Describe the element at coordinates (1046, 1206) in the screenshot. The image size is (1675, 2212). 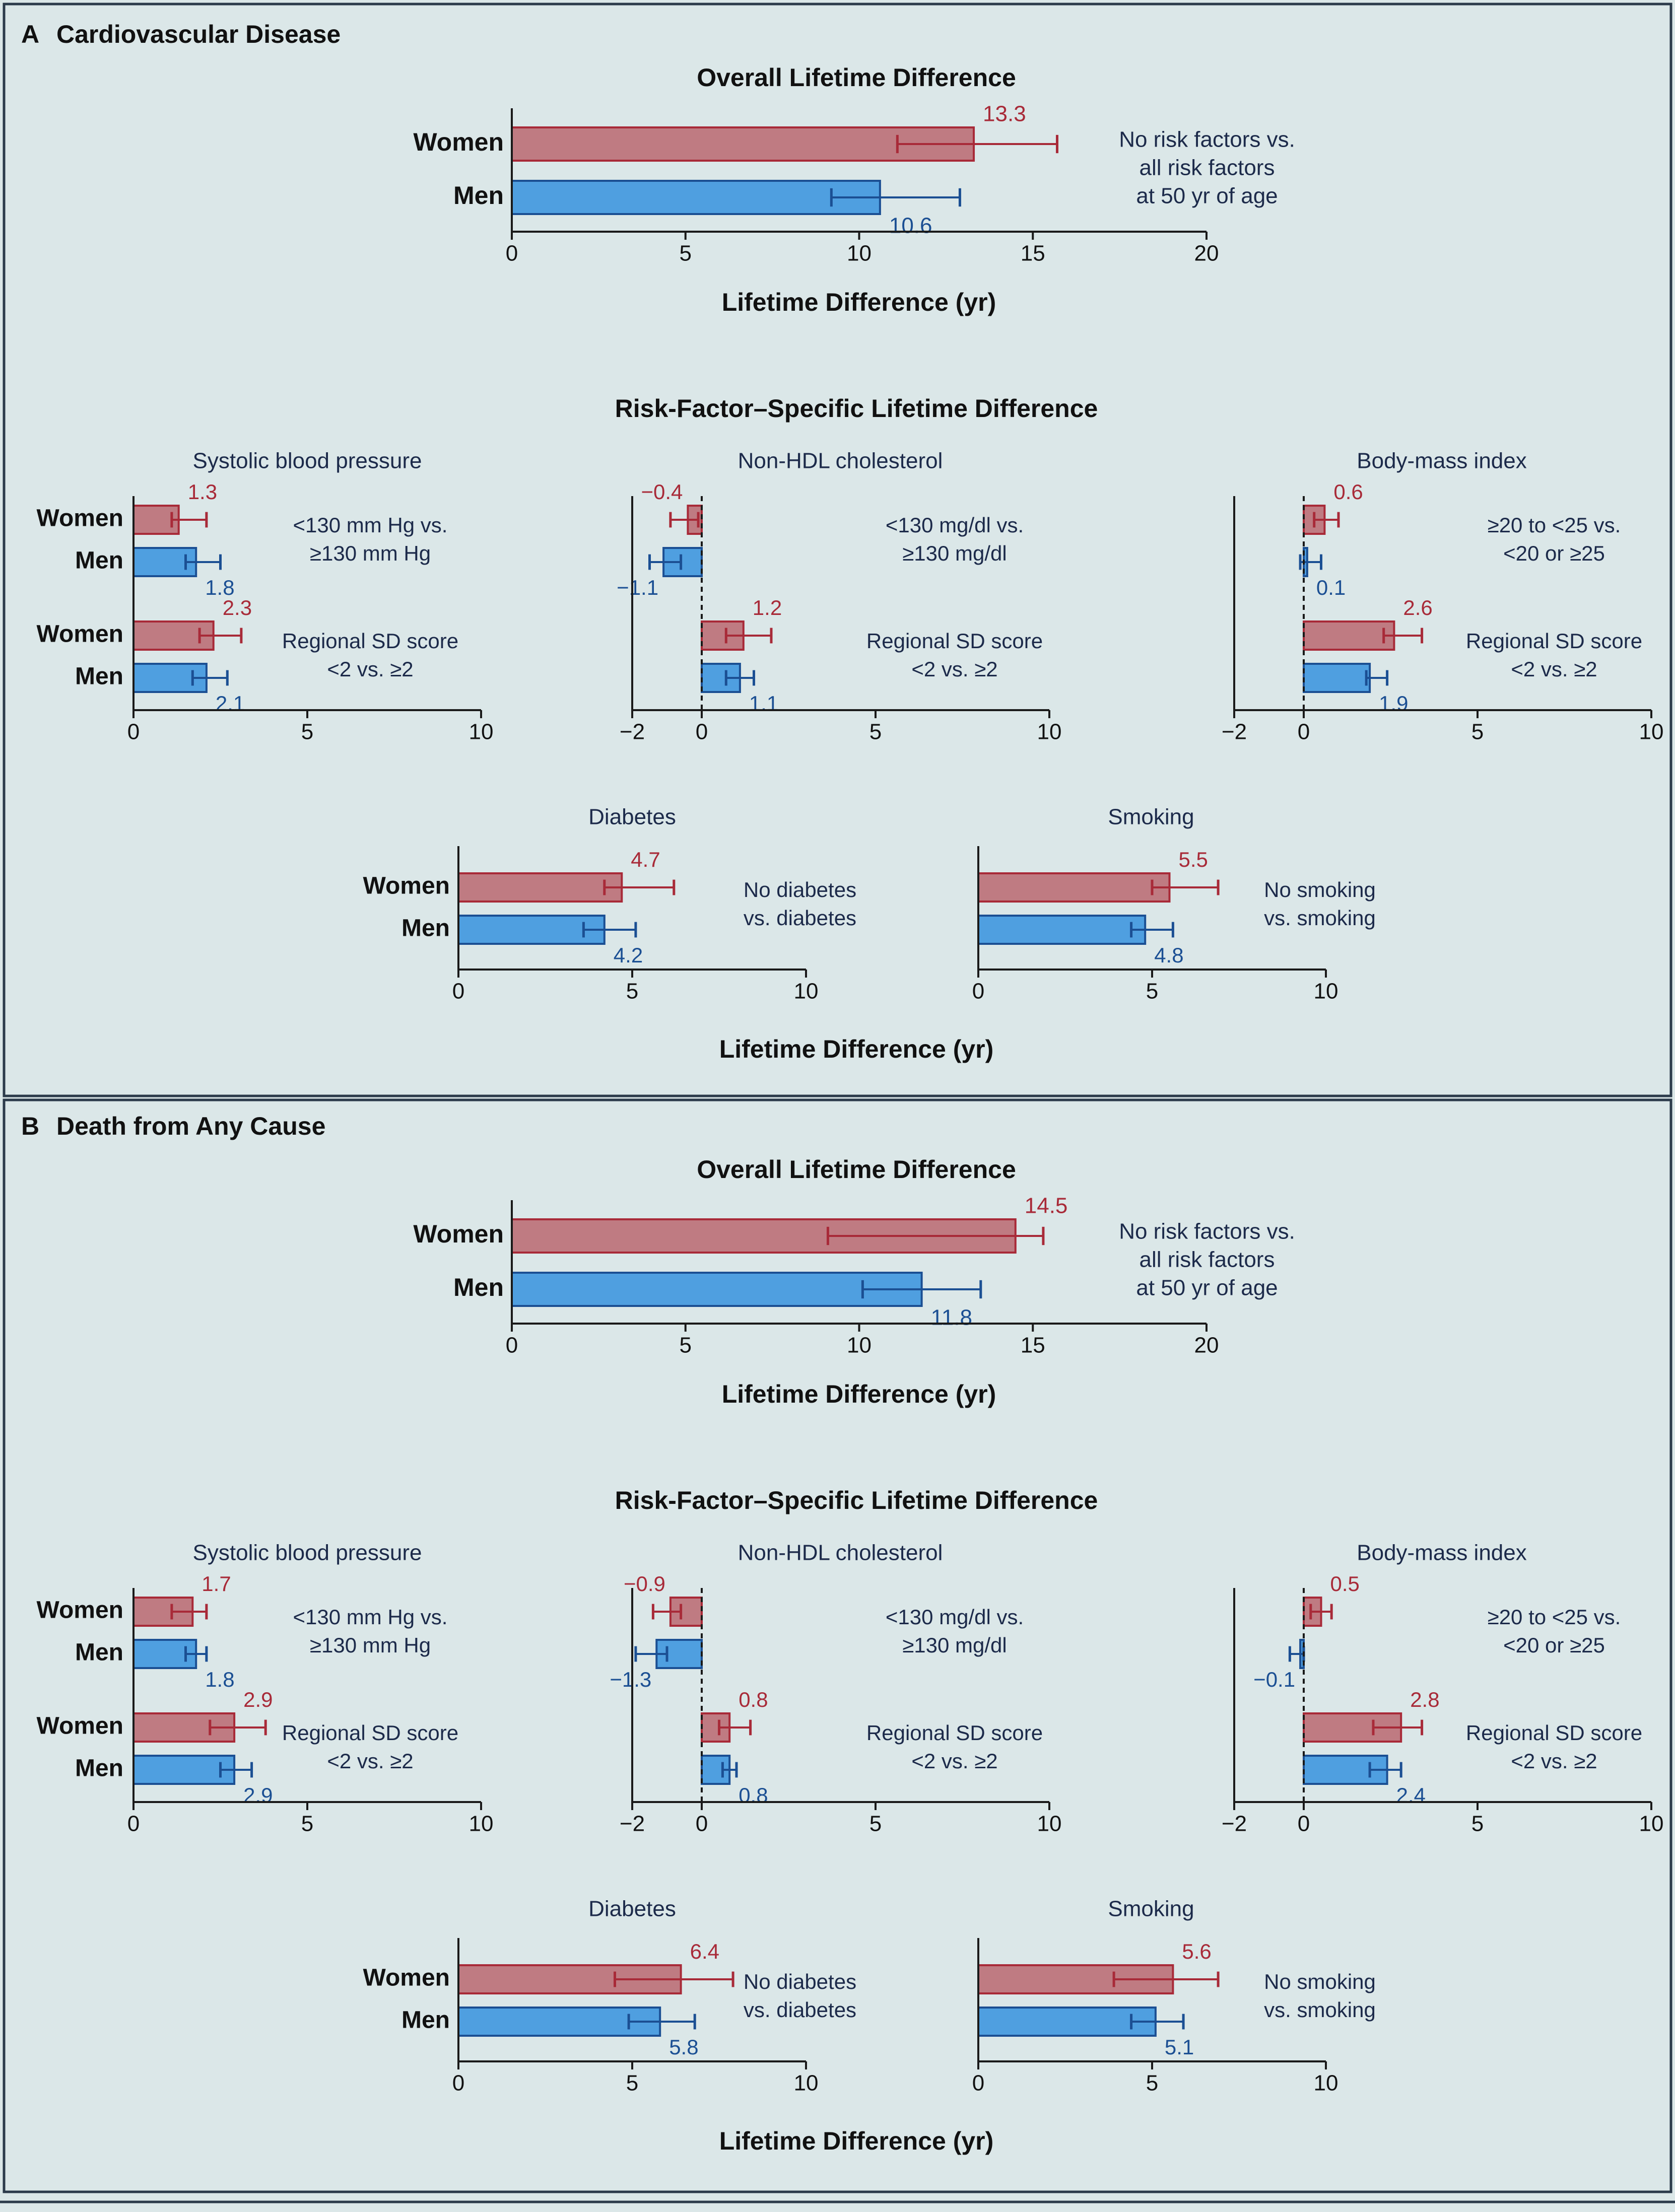
I see `value-label-women: 14.5` at that location.